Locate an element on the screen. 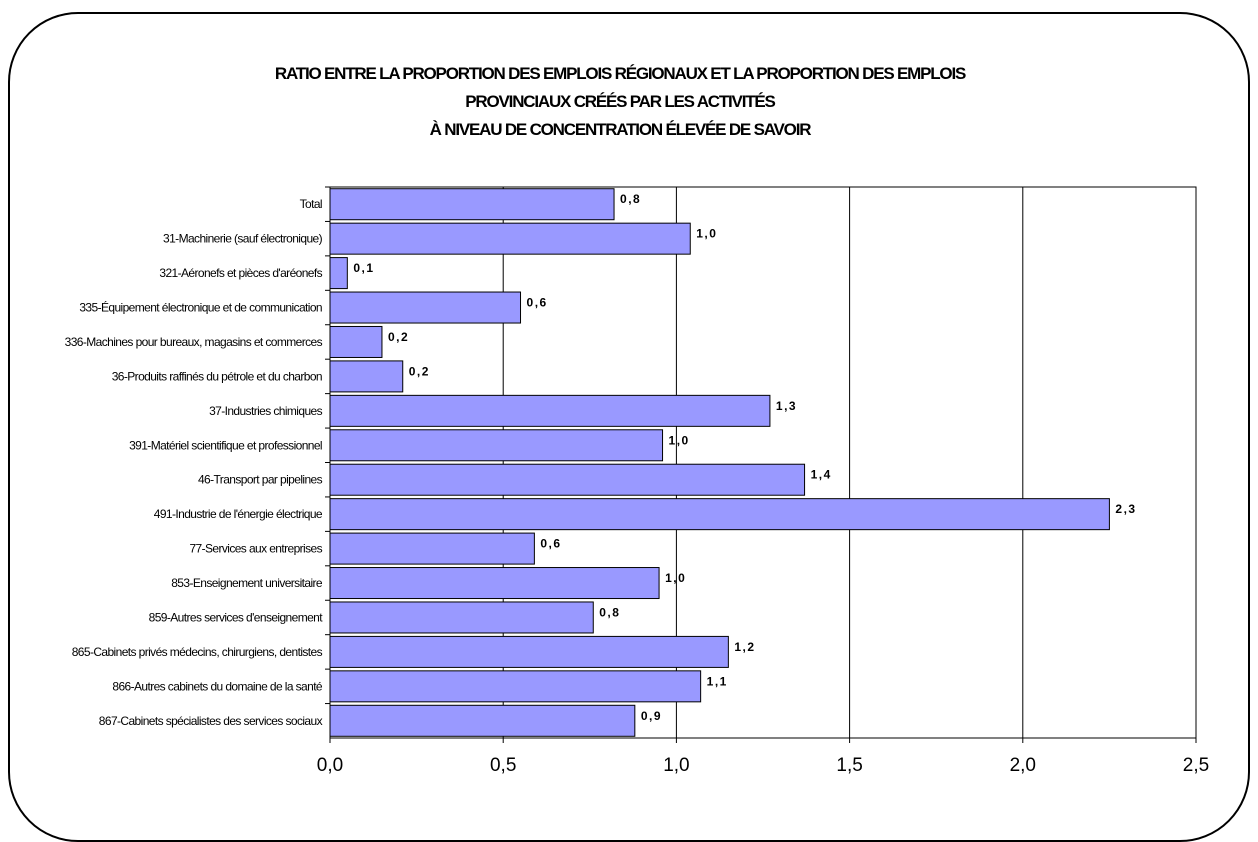  category-label: 46-Transport par pipelines is located at coordinates (260, 480).